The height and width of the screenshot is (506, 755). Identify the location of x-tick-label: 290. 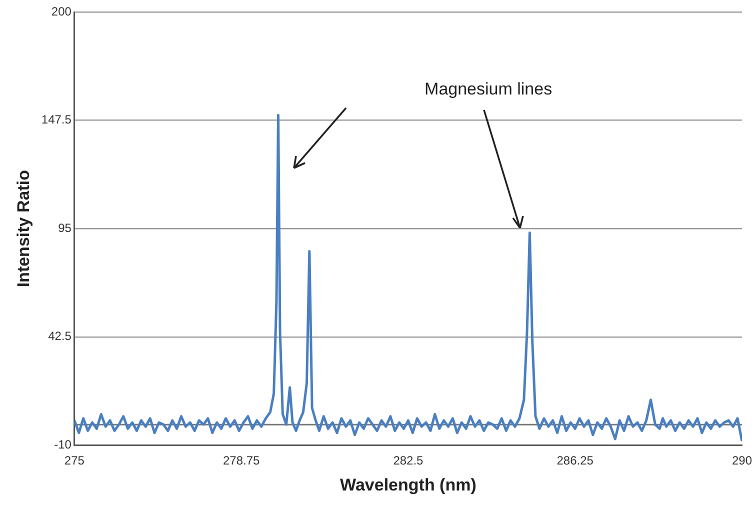
(742, 461).